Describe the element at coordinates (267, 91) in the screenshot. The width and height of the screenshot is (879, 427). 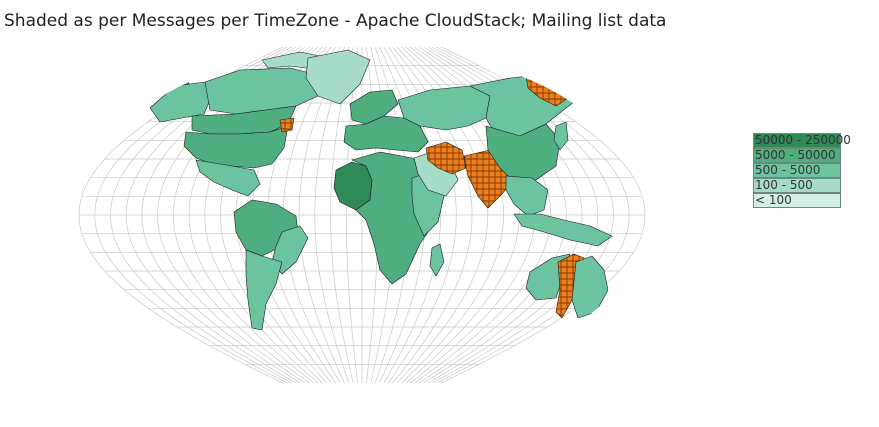
I see `region-canada-north` at that location.